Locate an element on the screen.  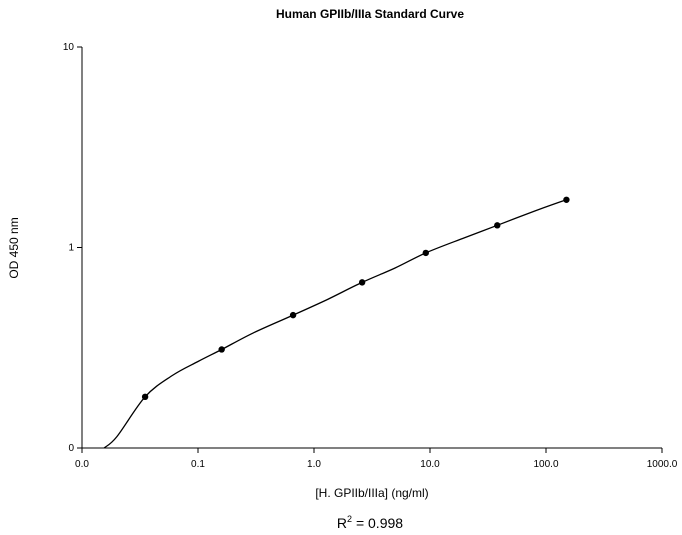
y-tick-label: 10 is located at coordinates (69, 47).